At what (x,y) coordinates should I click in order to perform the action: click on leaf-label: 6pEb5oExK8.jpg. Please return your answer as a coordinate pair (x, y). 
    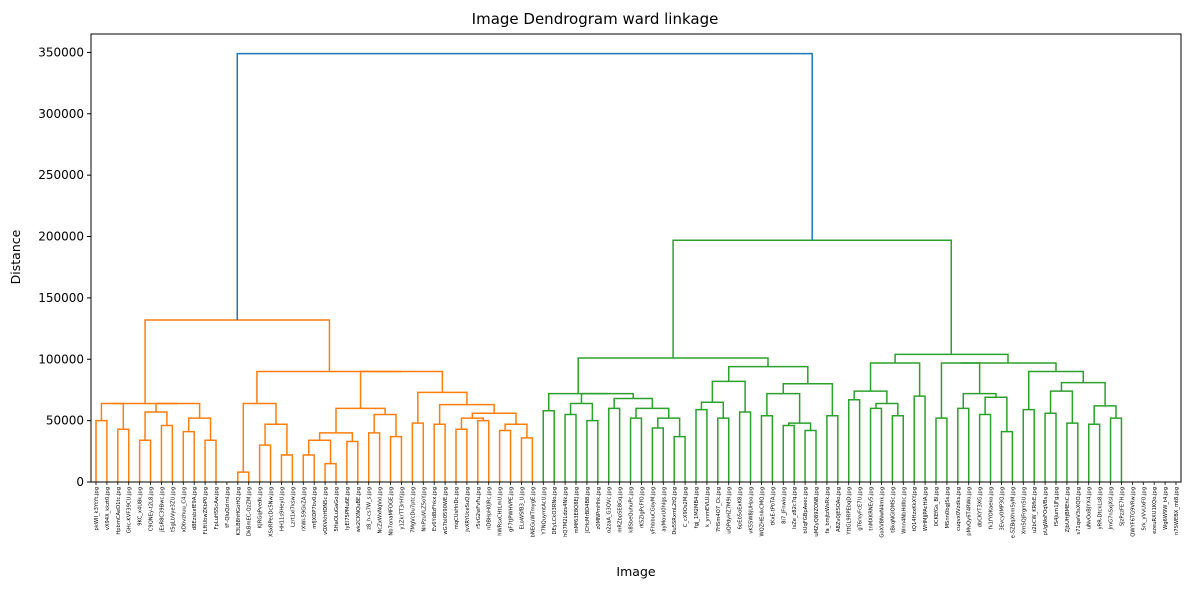
    Looking at the image, I should click on (741, 508).